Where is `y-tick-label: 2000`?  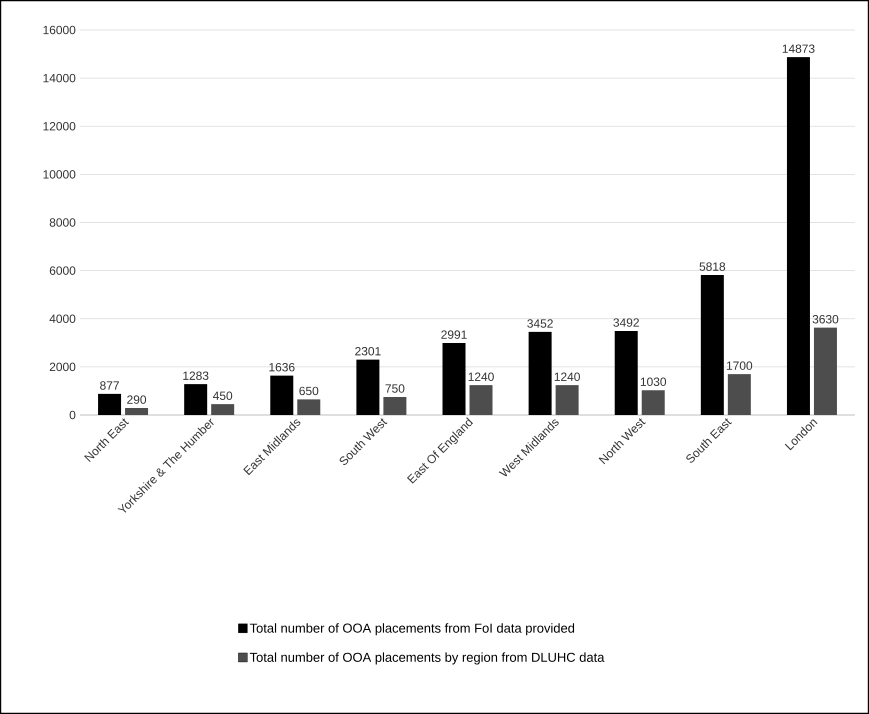
y-tick-label: 2000 is located at coordinates (63, 367).